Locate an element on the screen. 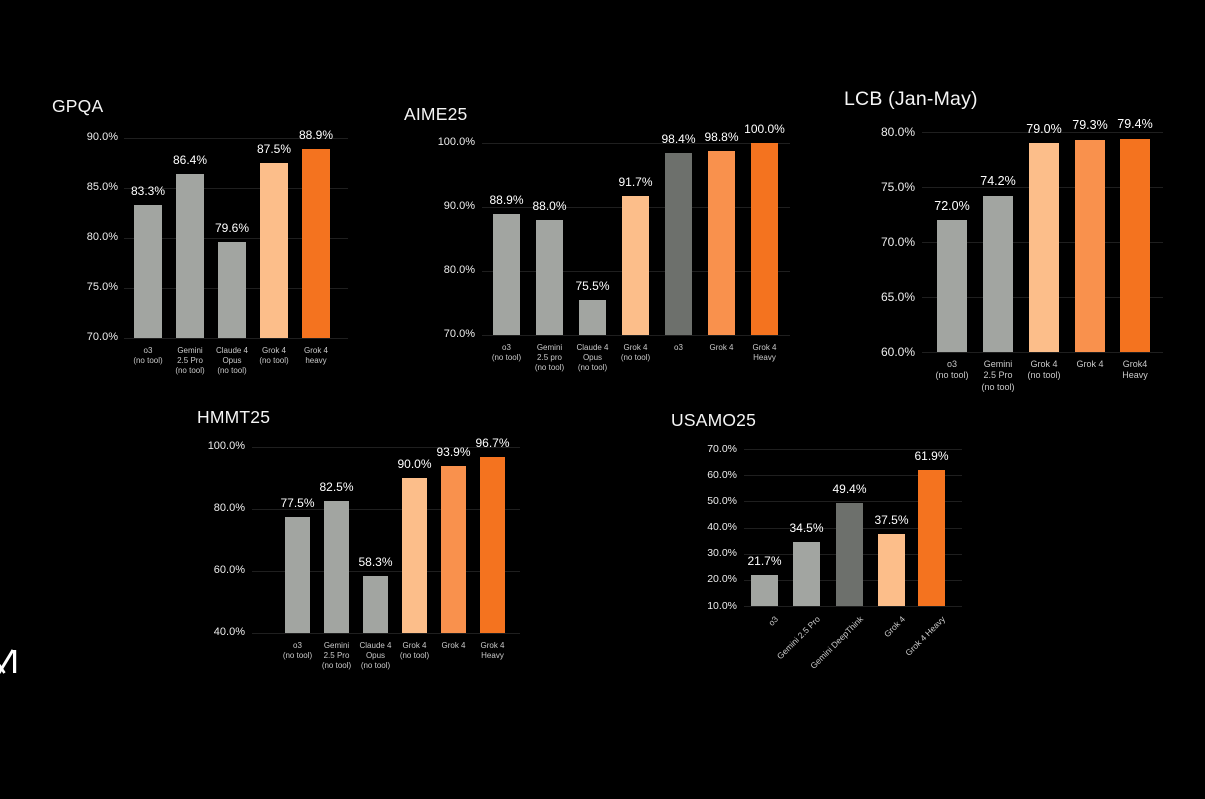 The image size is (1205, 799). xai-logo-partial-icon is located at coordinates (8, 661).